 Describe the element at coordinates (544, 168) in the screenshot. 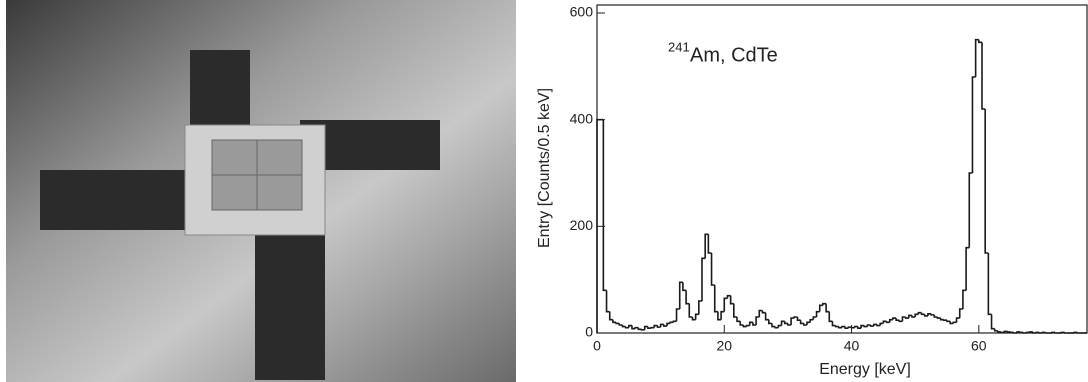

I see `y-axis-label: Entry [Counts/0.5 keV]` at that location.